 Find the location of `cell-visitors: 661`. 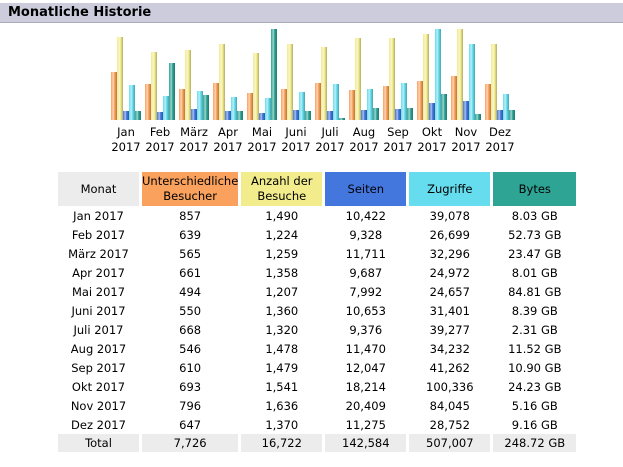

cell-visitors: 661 is located at coordinates (190, 272).